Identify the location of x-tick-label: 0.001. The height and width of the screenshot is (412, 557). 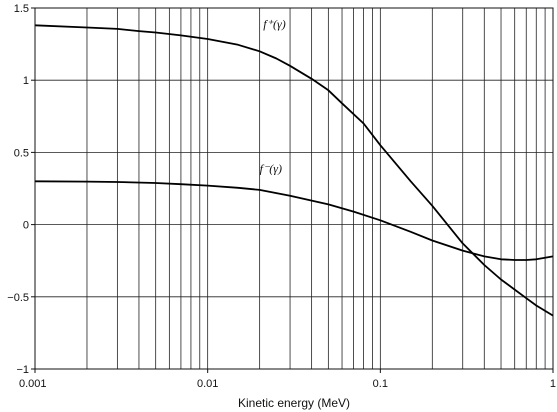
(33, 384).